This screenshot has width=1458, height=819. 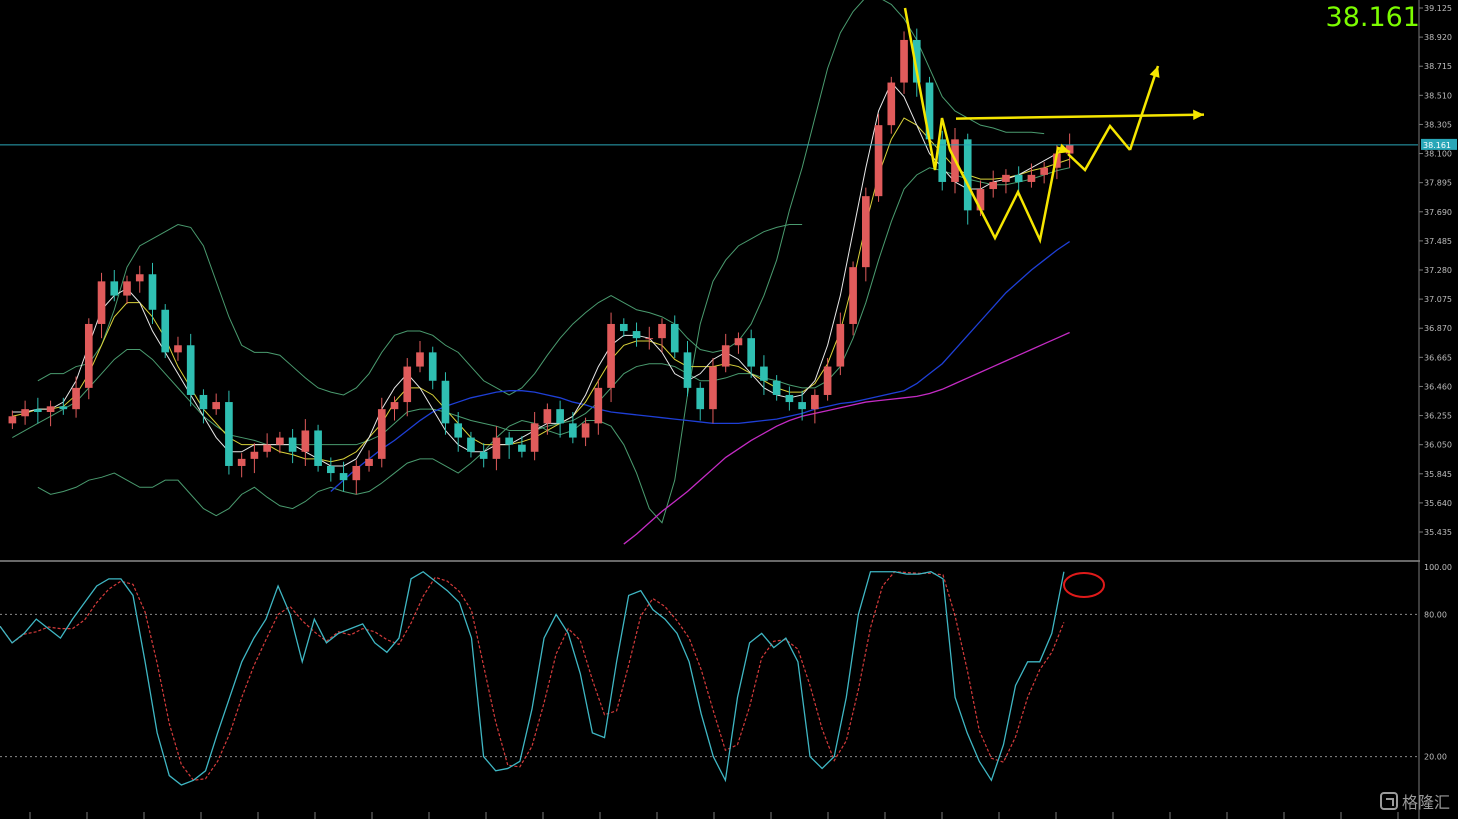 What do you see at coordinates (1372, 17) in the screenshot?
I see `current-price-display: 38.161` at bounding box center [1372, 17].